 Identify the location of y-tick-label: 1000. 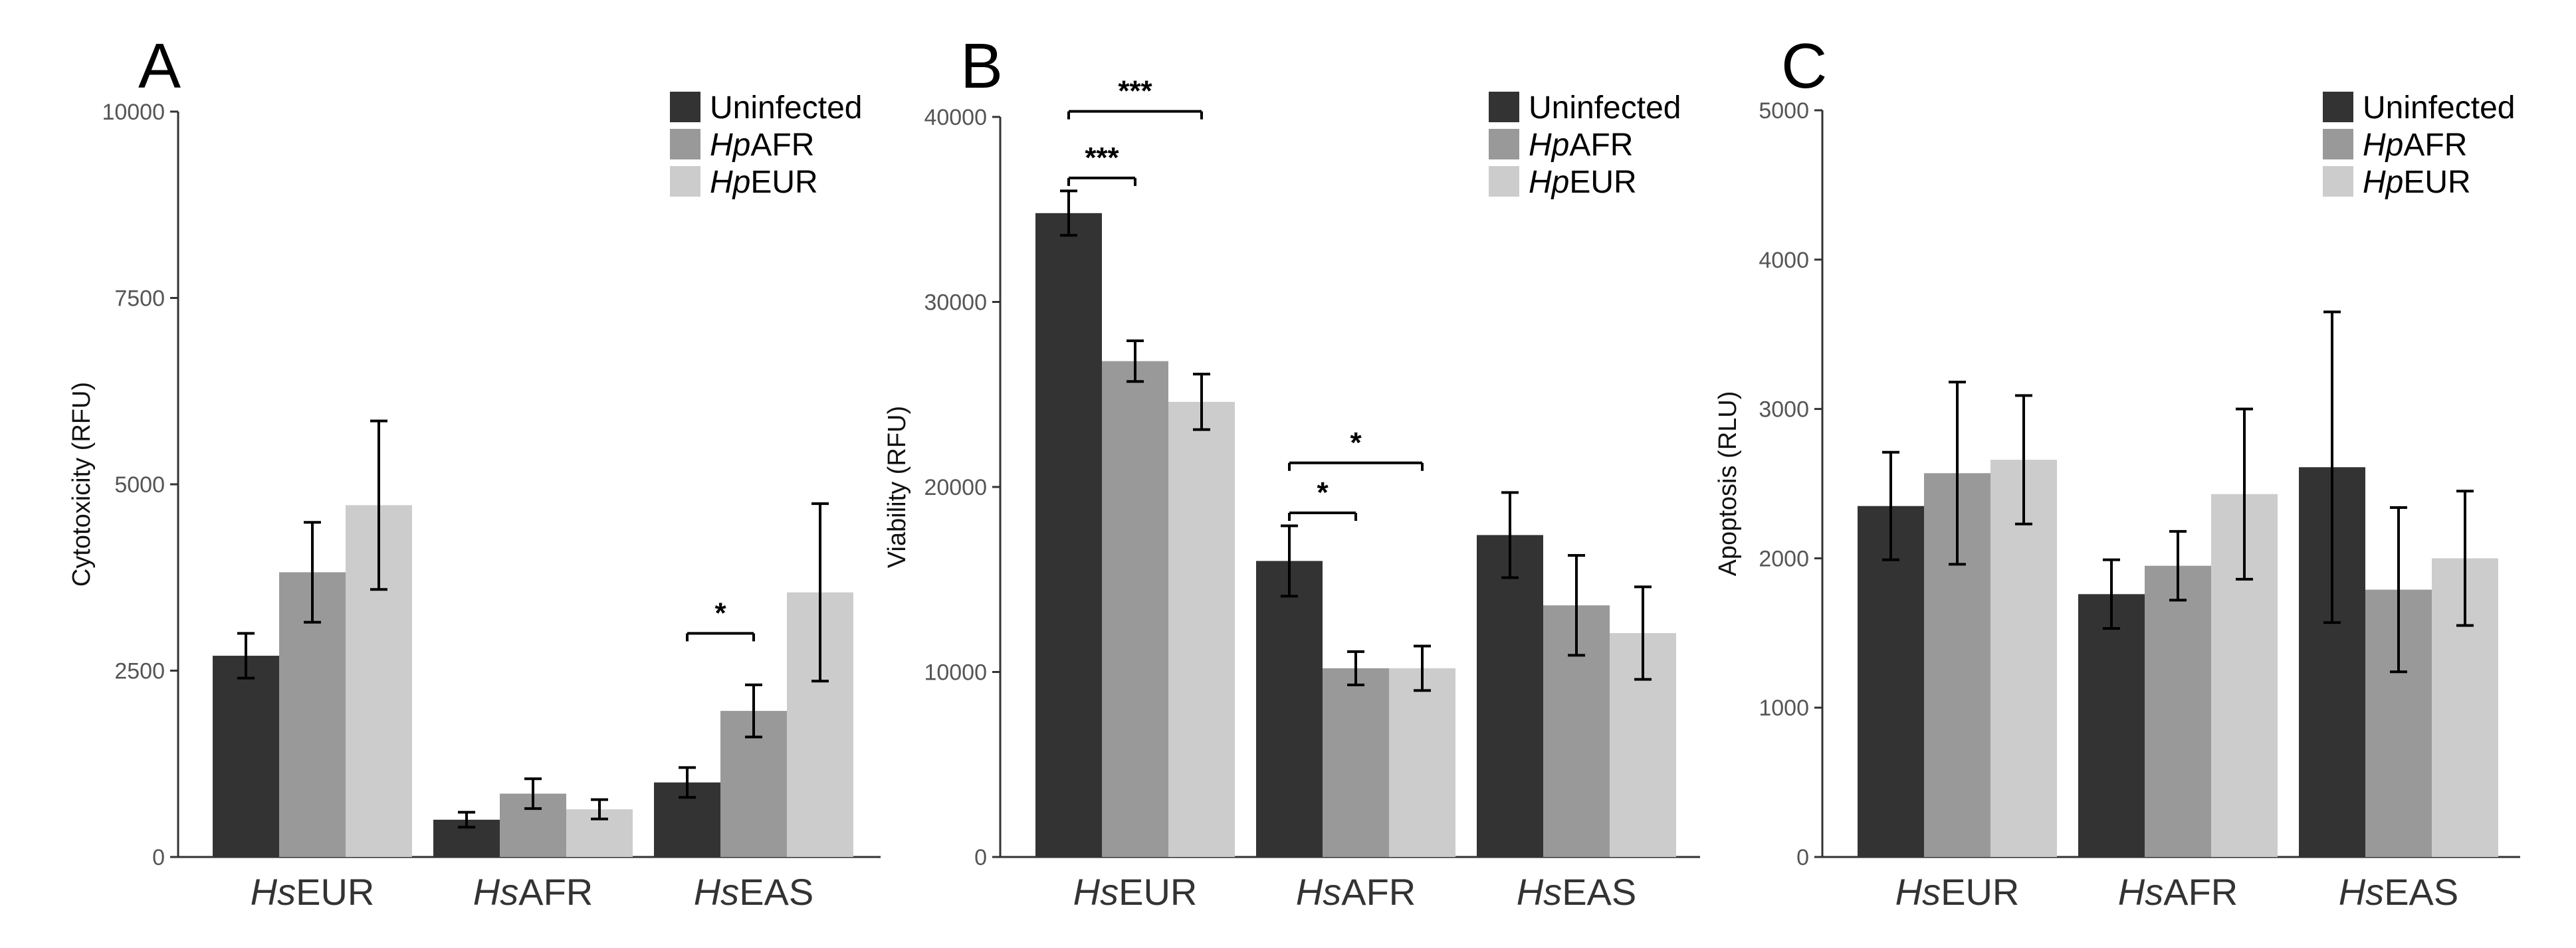
(1784, 709).